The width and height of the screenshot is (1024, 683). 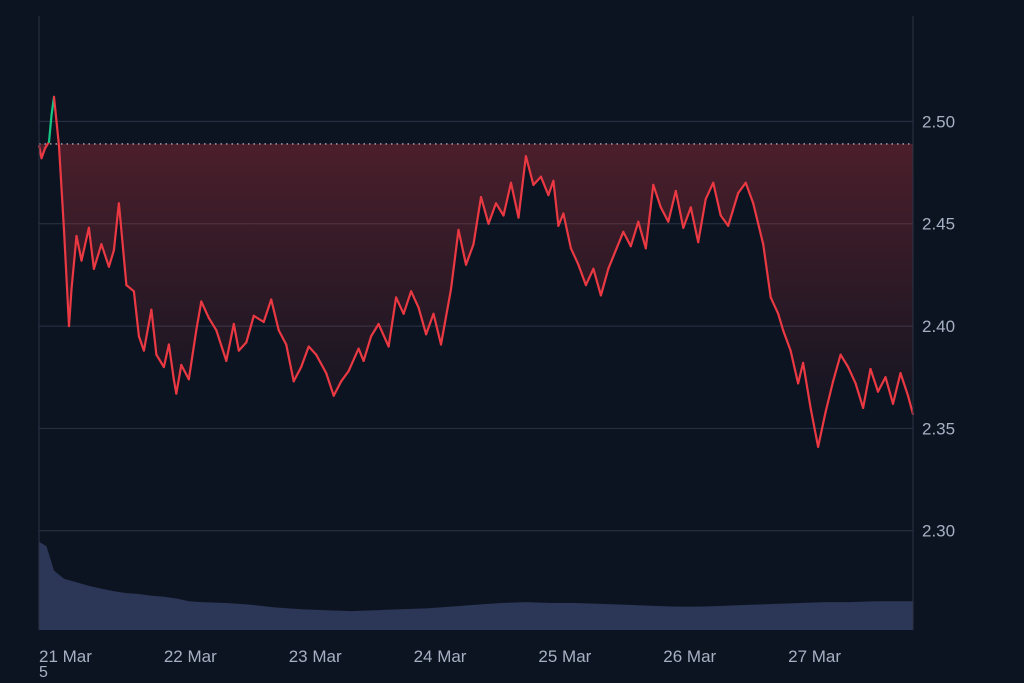 I want to click on x-tick-label: 27 Mar, so click(x=814, y=656).